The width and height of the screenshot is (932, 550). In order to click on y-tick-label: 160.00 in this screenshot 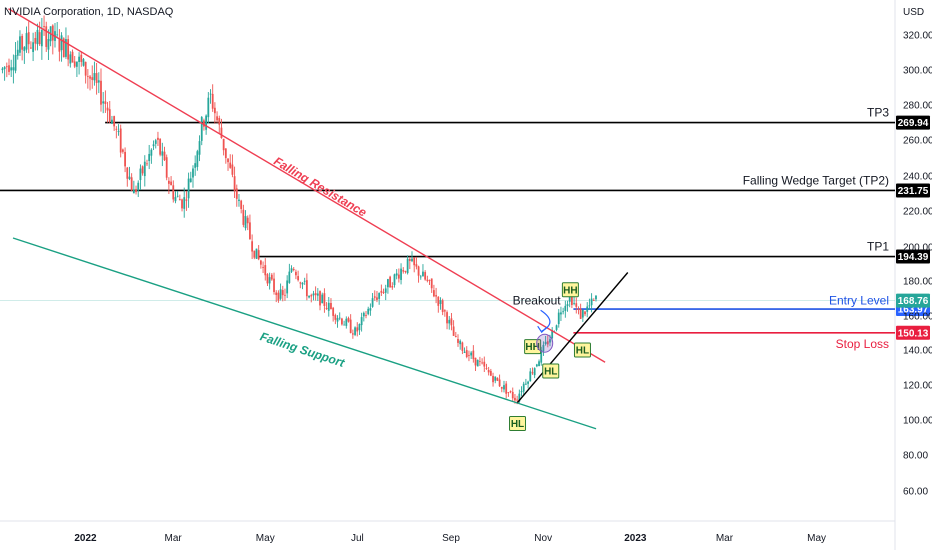, I will do `click(917, 317)`.